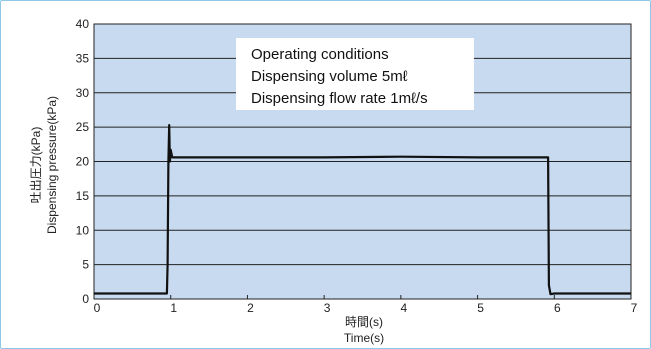 Image resolution: width=651 pixels, height=349 pixels. Describe the element at coordinates (36, 165) in the screenshot. I see `y-axis-title-jp: 吐出圧力(kPa)` at that location.